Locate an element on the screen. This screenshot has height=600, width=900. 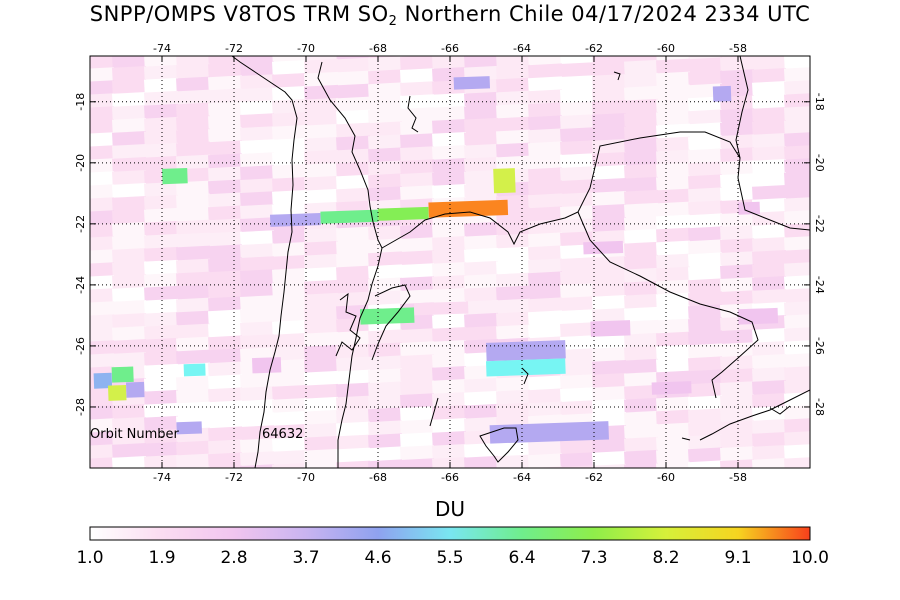
colorbar-tick-label: 1.0 is located at coordinates (90, 558).